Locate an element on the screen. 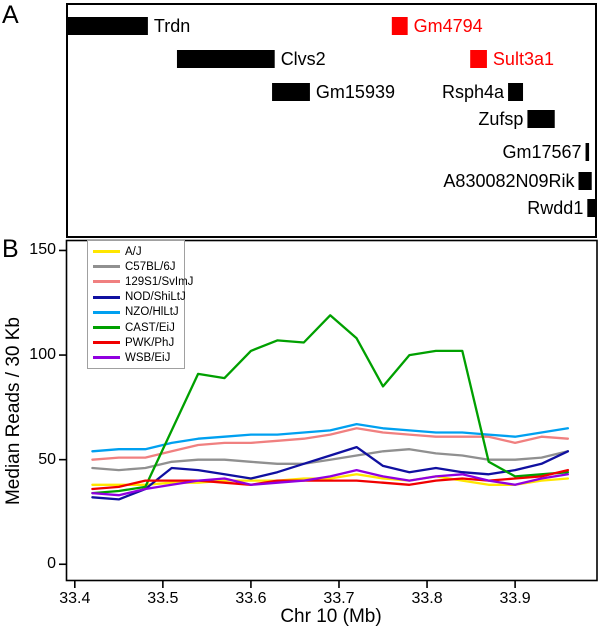 The height and width of the screenshot is (635, 600). gene-label-gm4794: Gm4794 is located at coordinates (448, 26).